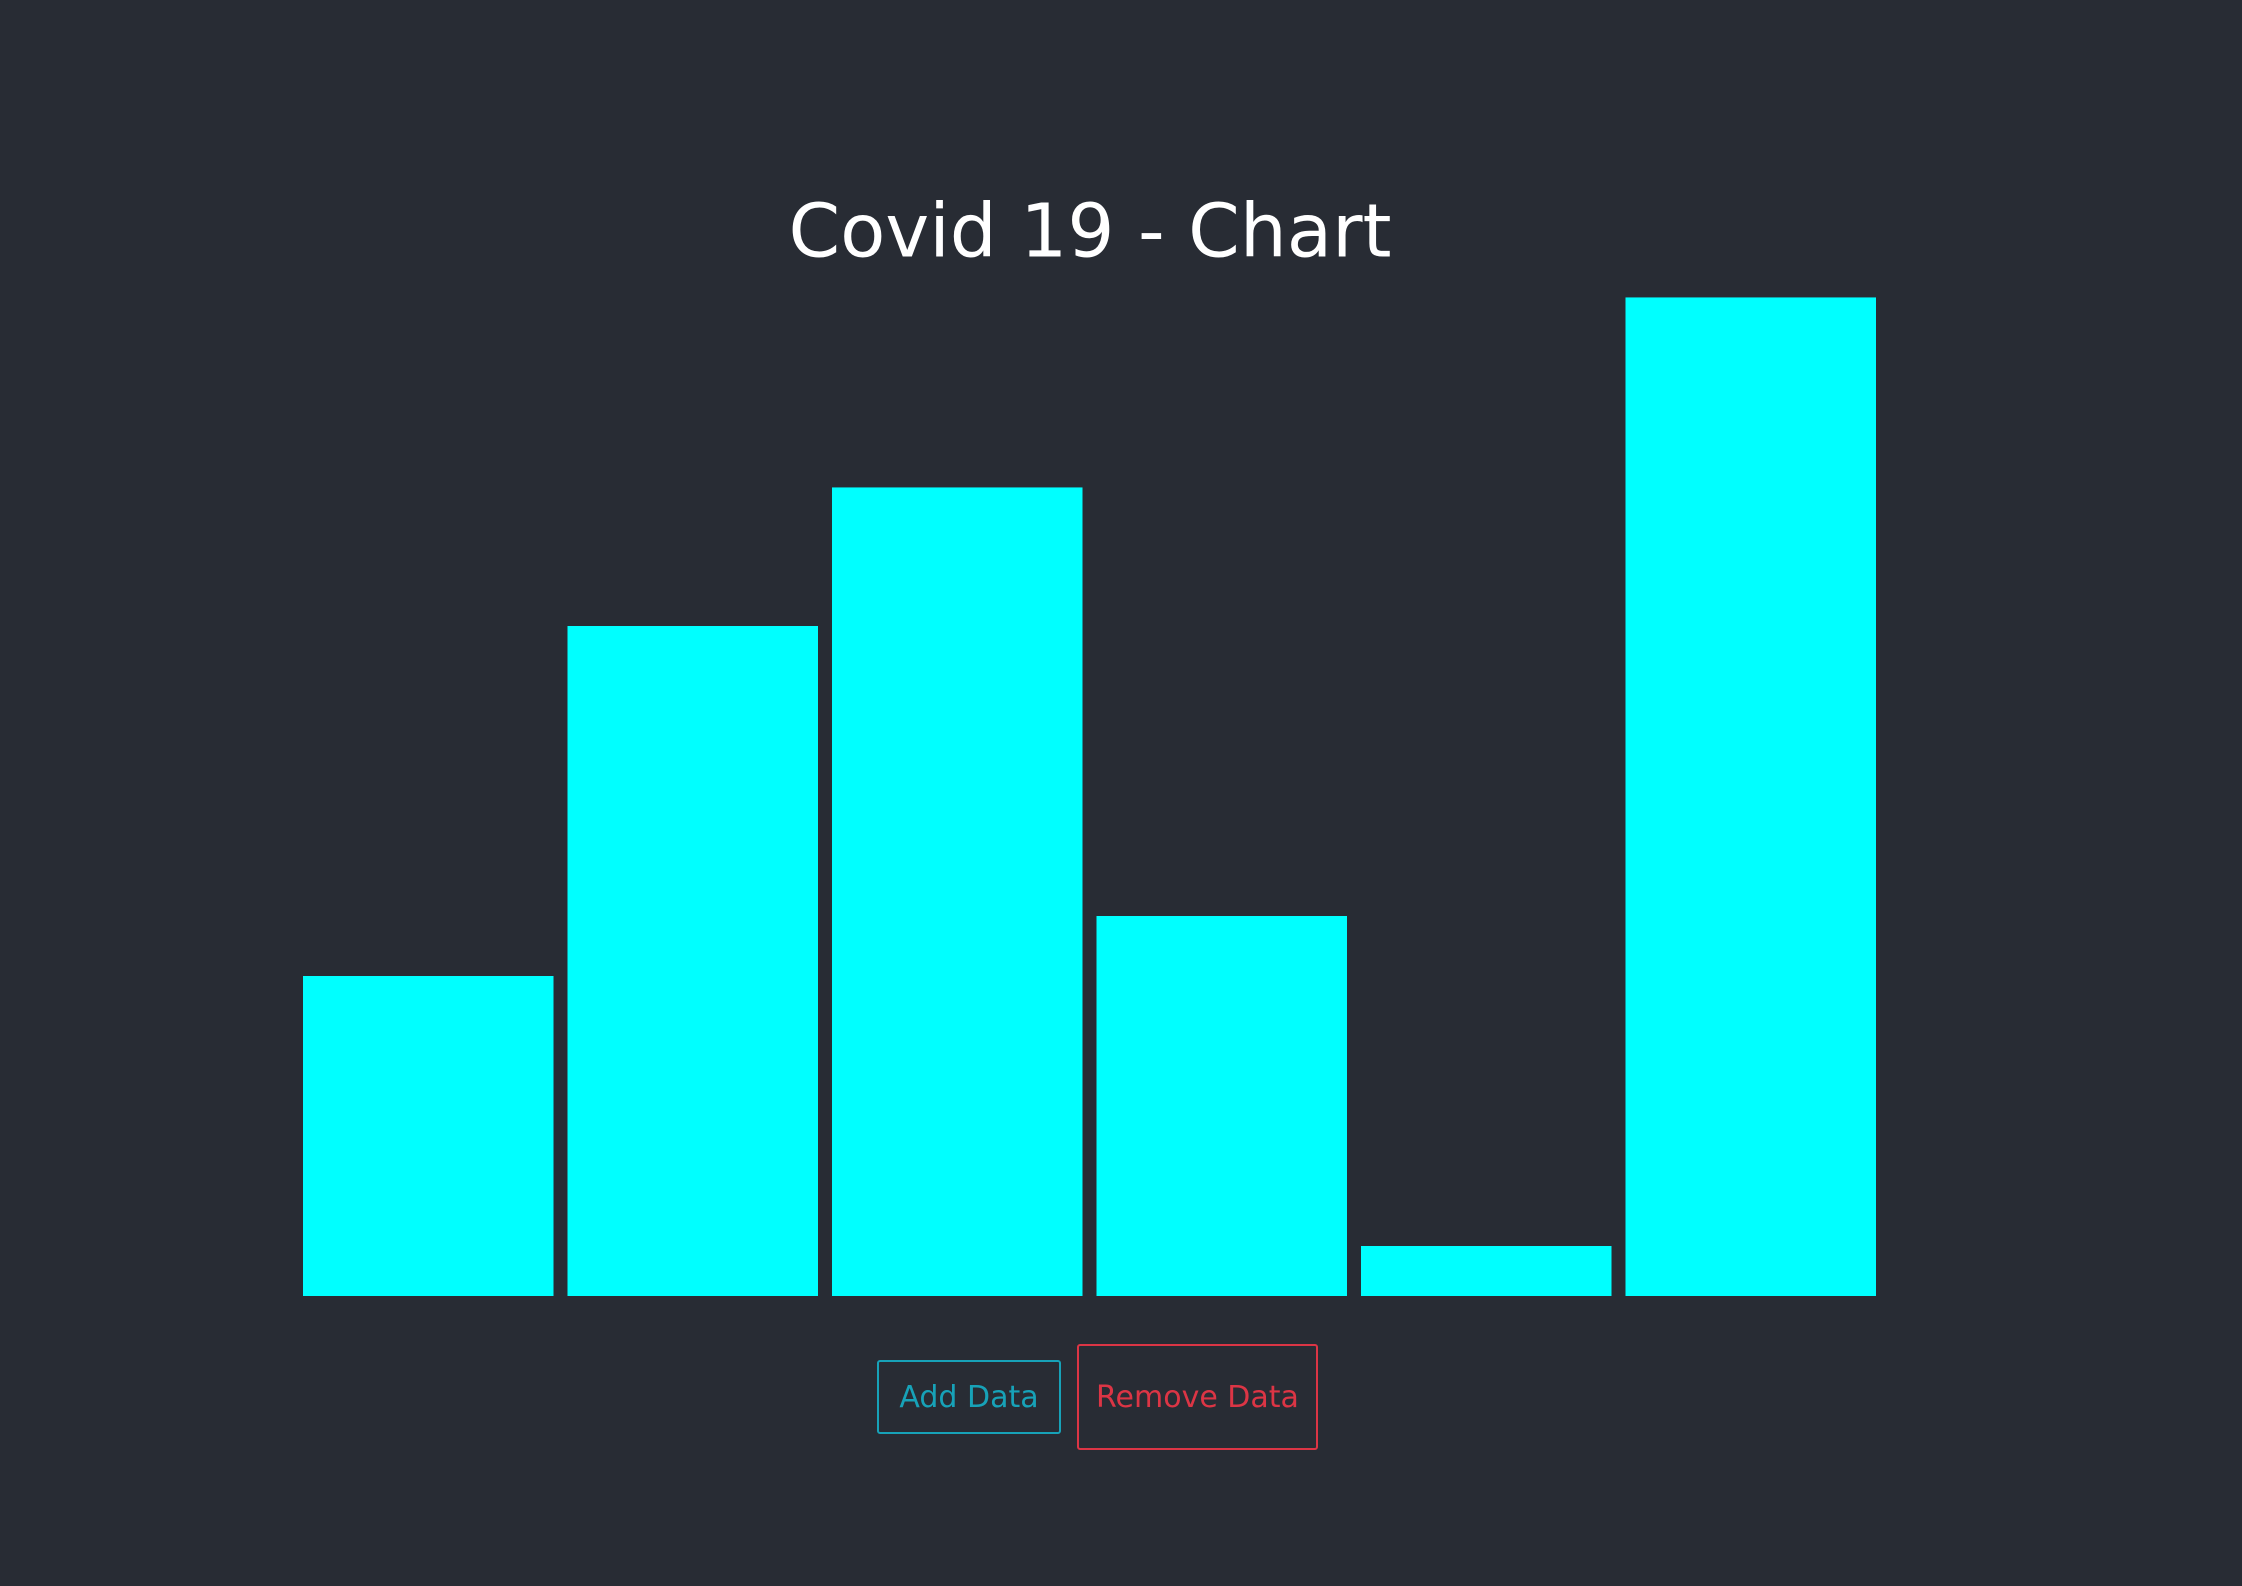 This screenshot has height=1586, width=2242. Describe the element at coordinates (1089, 232) in the screenshot. I see `chart-title: Covid 19 - Chart` at that location.